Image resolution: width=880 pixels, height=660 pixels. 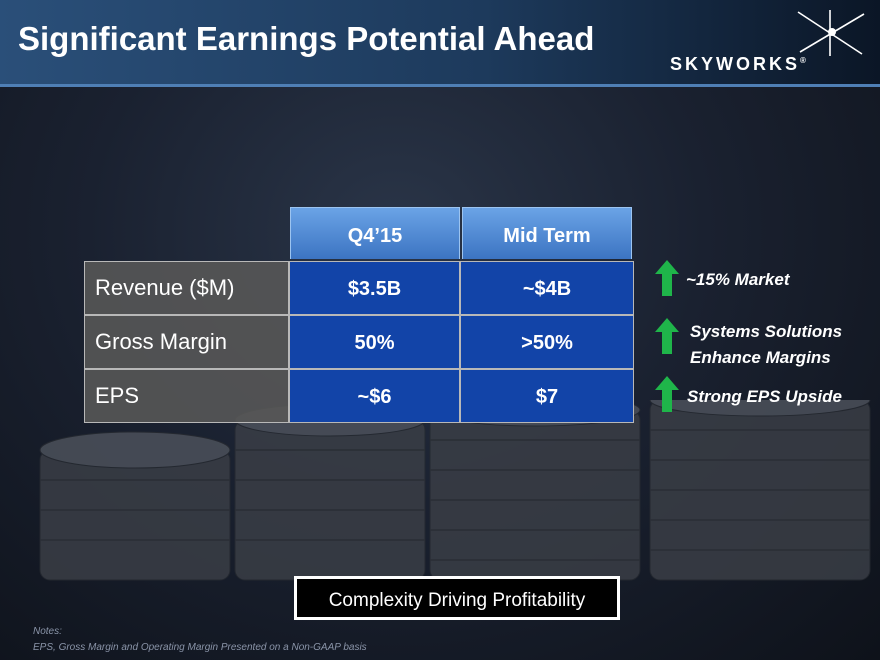 What do you see at coordinates (47, 631) in the screenshot?
I see `notes-heading: Notes:` at bounding box center [47, 631].